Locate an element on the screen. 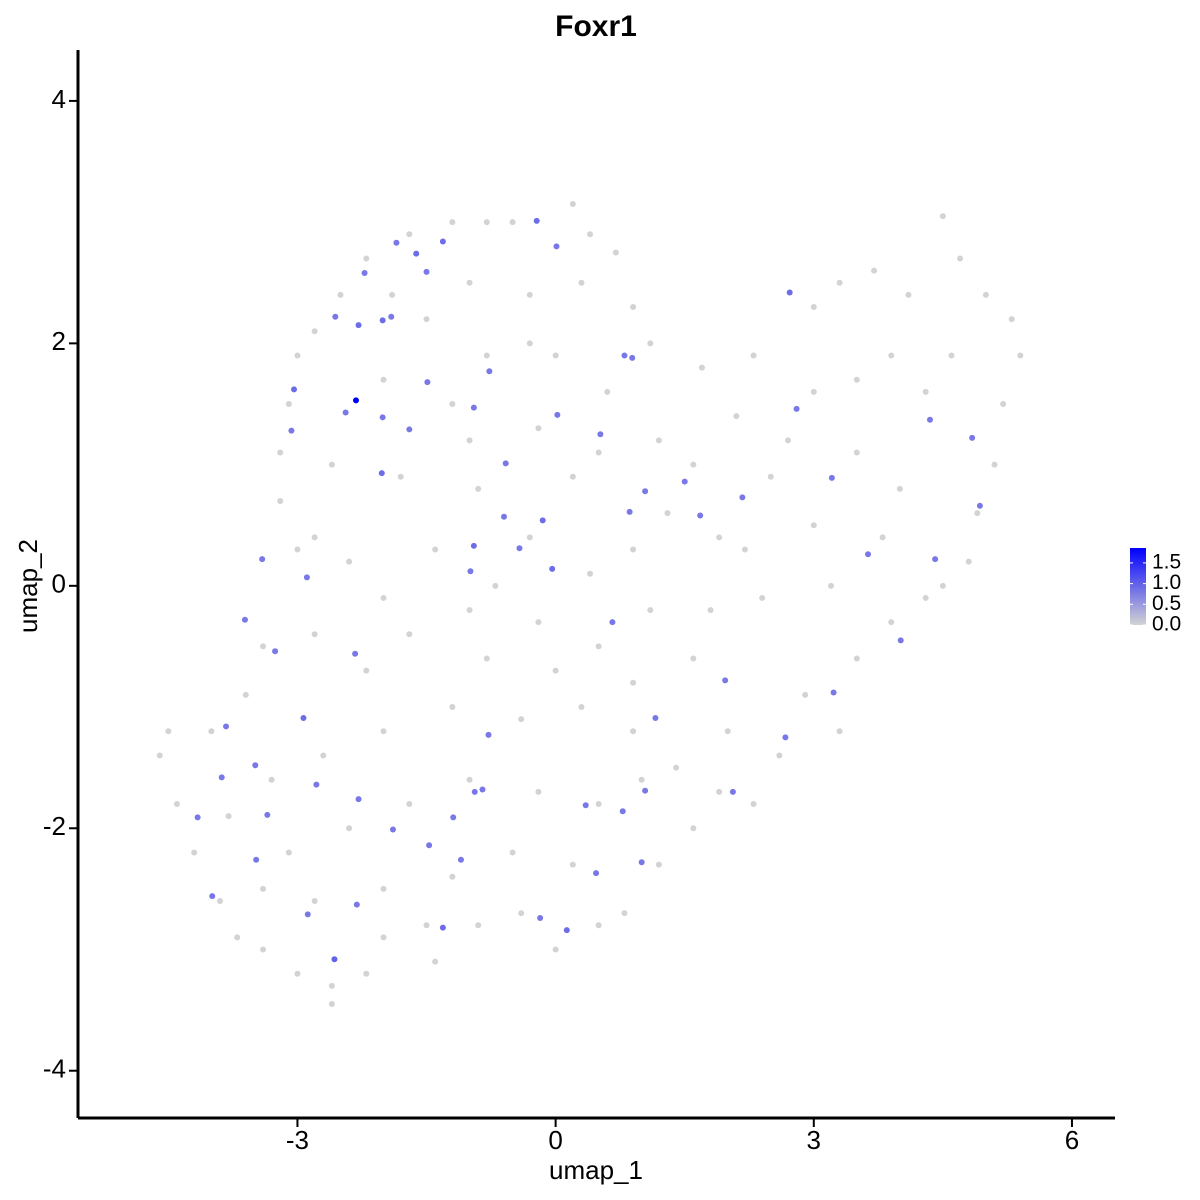  chart-title: Foxr1 is located at coordinates (596, 26).